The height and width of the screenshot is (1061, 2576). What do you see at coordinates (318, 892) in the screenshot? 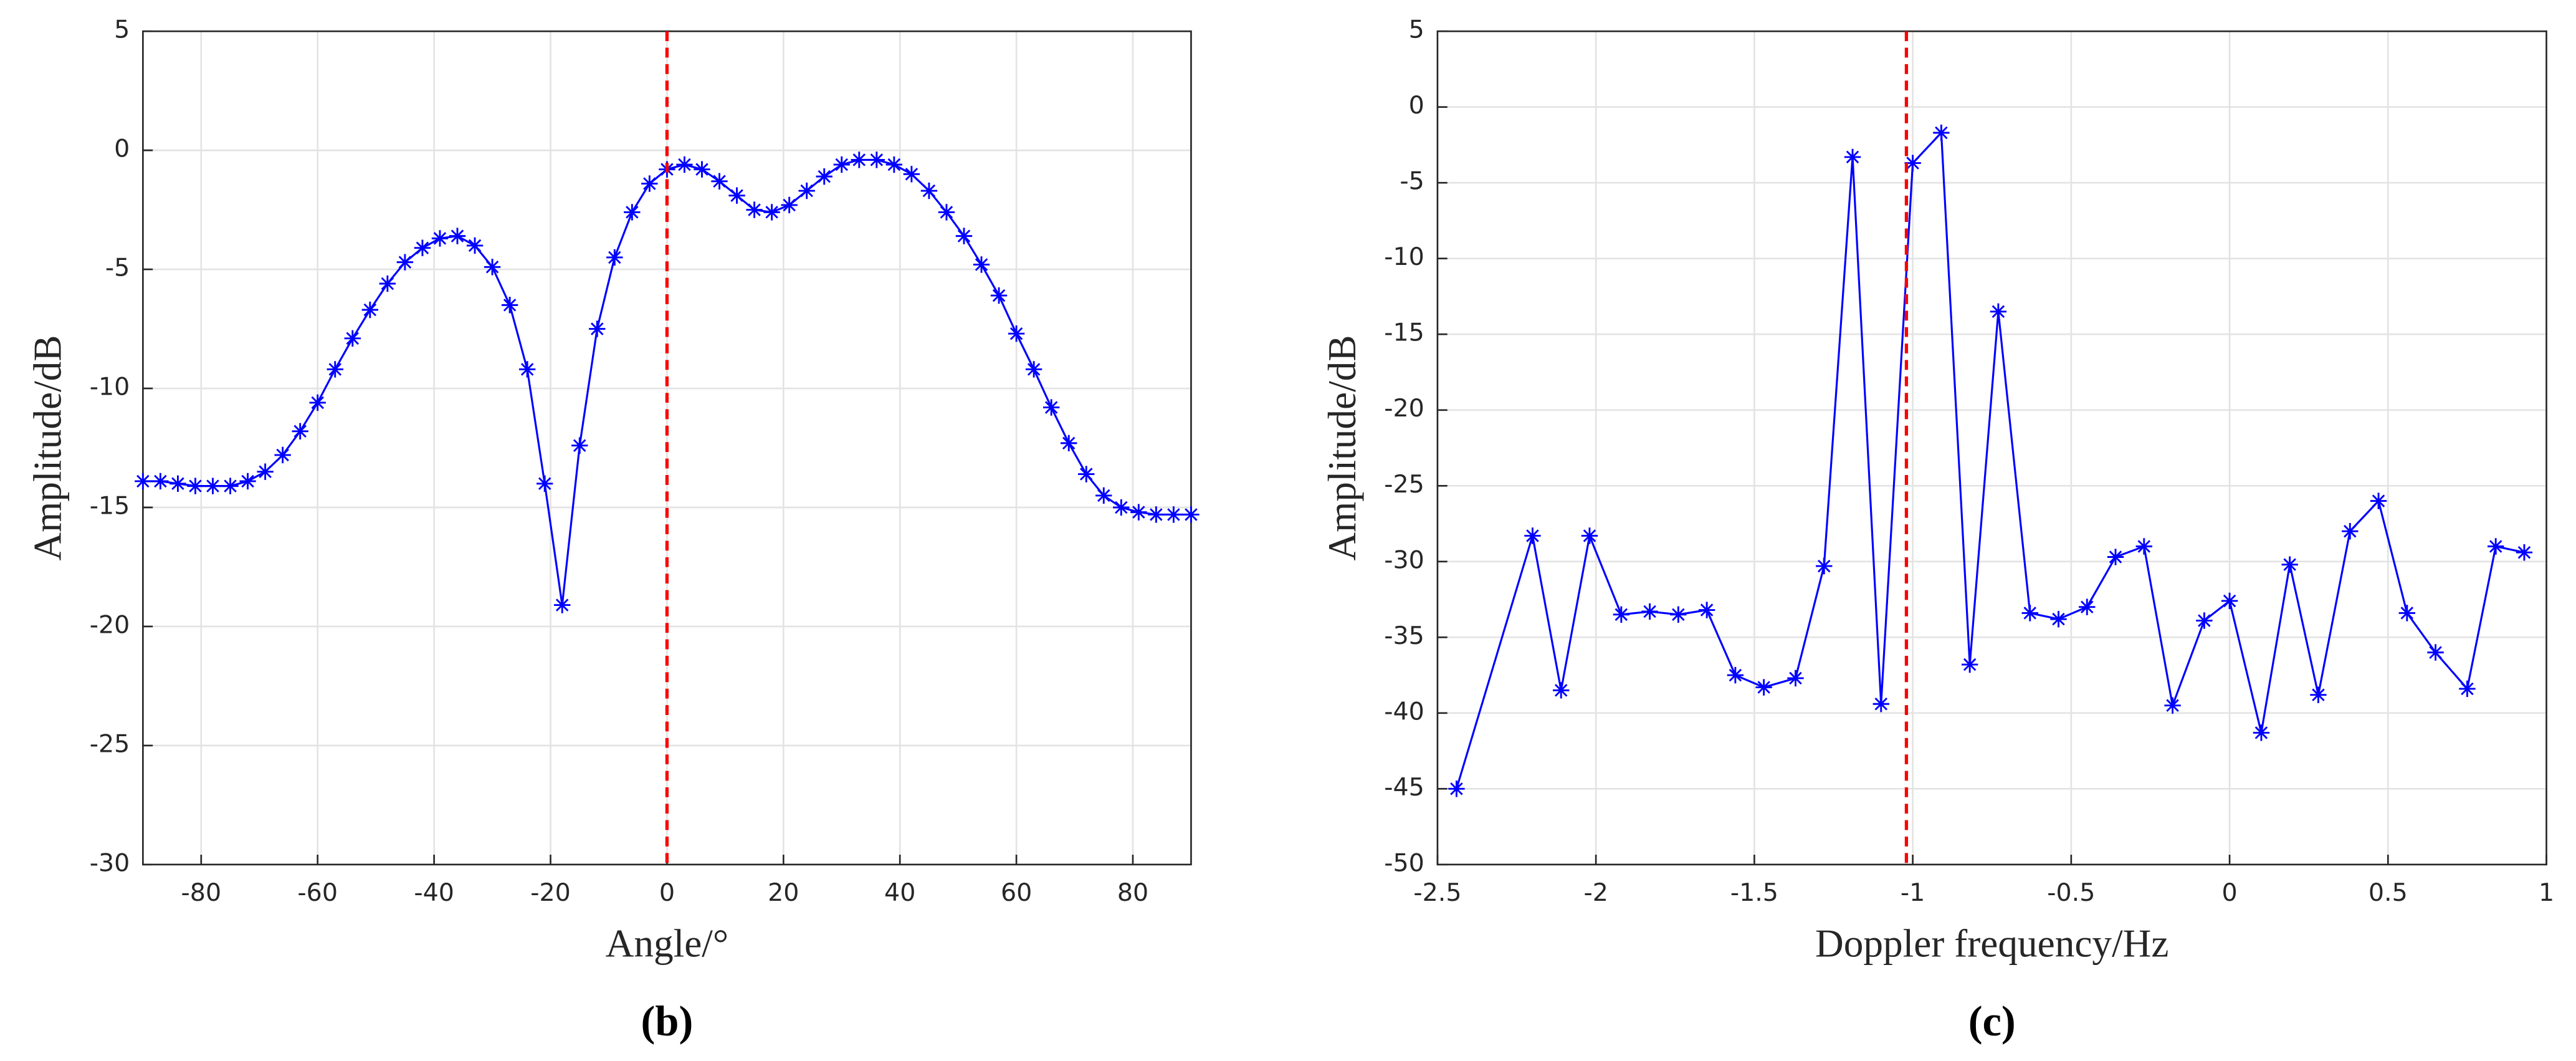
I see `x-tick-label: -60` at bounding box center [318, 892].